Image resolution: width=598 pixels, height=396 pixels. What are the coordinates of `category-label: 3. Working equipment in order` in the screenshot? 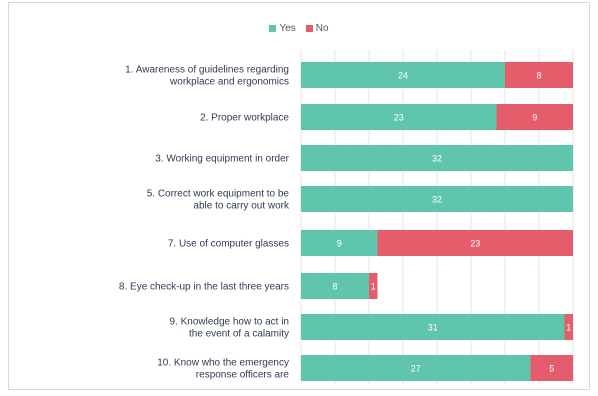 It's located at (222, 159).